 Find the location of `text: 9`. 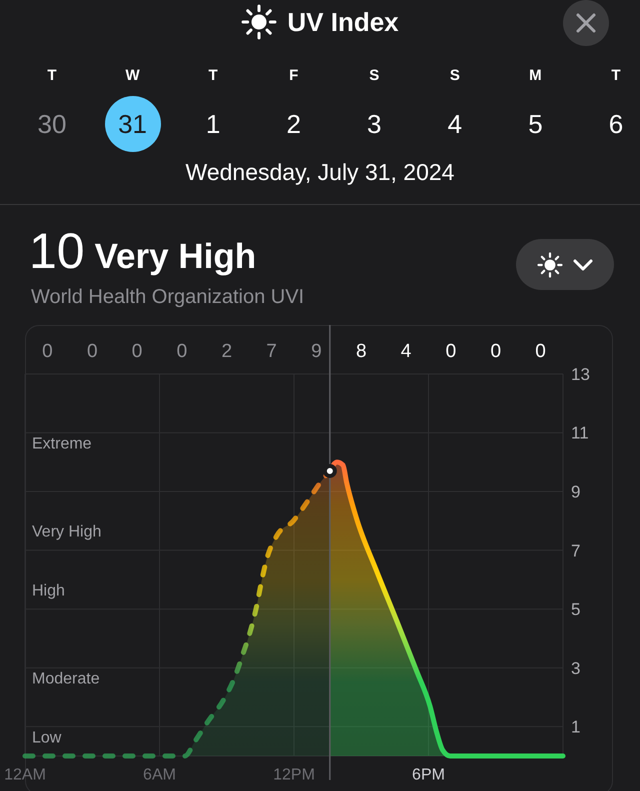

text: 9 is located at coordinates (316, 351).